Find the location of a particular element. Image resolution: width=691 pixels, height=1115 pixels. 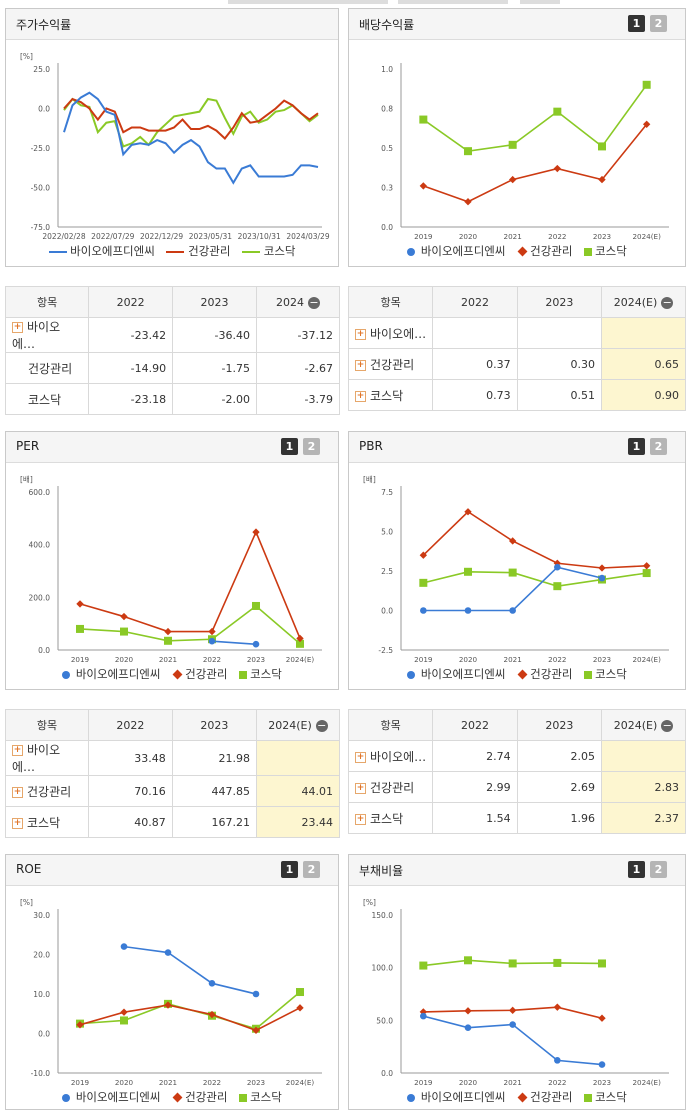

series-line-health is located at coordinates (191, 119).